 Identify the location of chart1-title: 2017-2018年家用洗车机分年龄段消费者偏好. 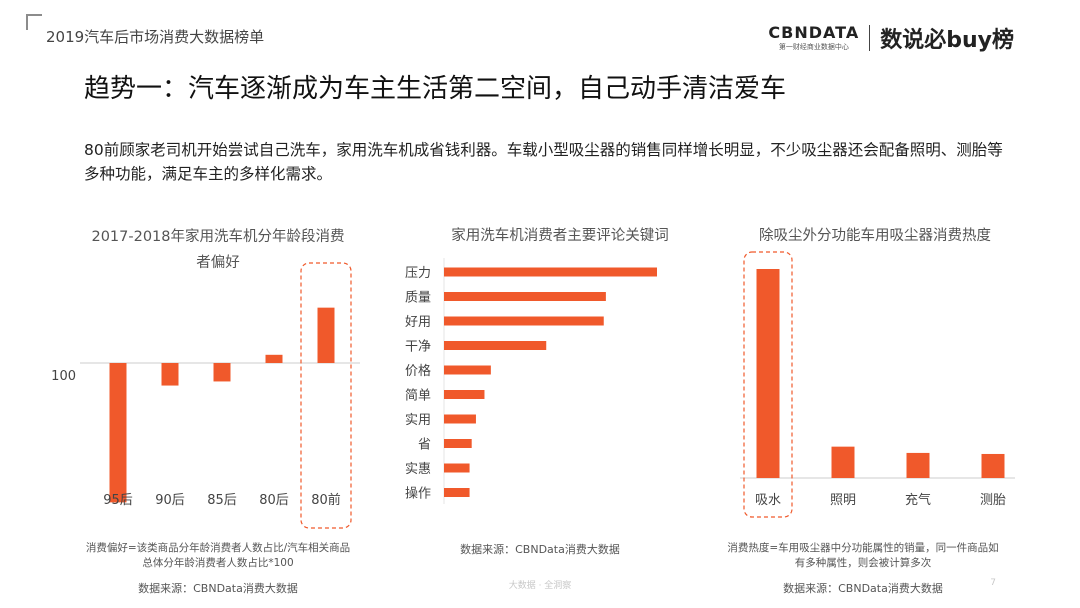
(218, 250).